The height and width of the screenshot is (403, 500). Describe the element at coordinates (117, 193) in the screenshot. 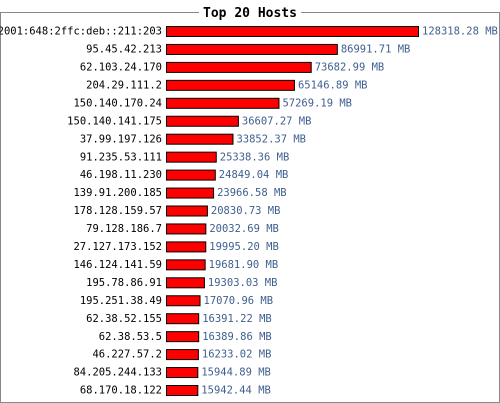

I see `host-label: 139.91.200.185` at that location.